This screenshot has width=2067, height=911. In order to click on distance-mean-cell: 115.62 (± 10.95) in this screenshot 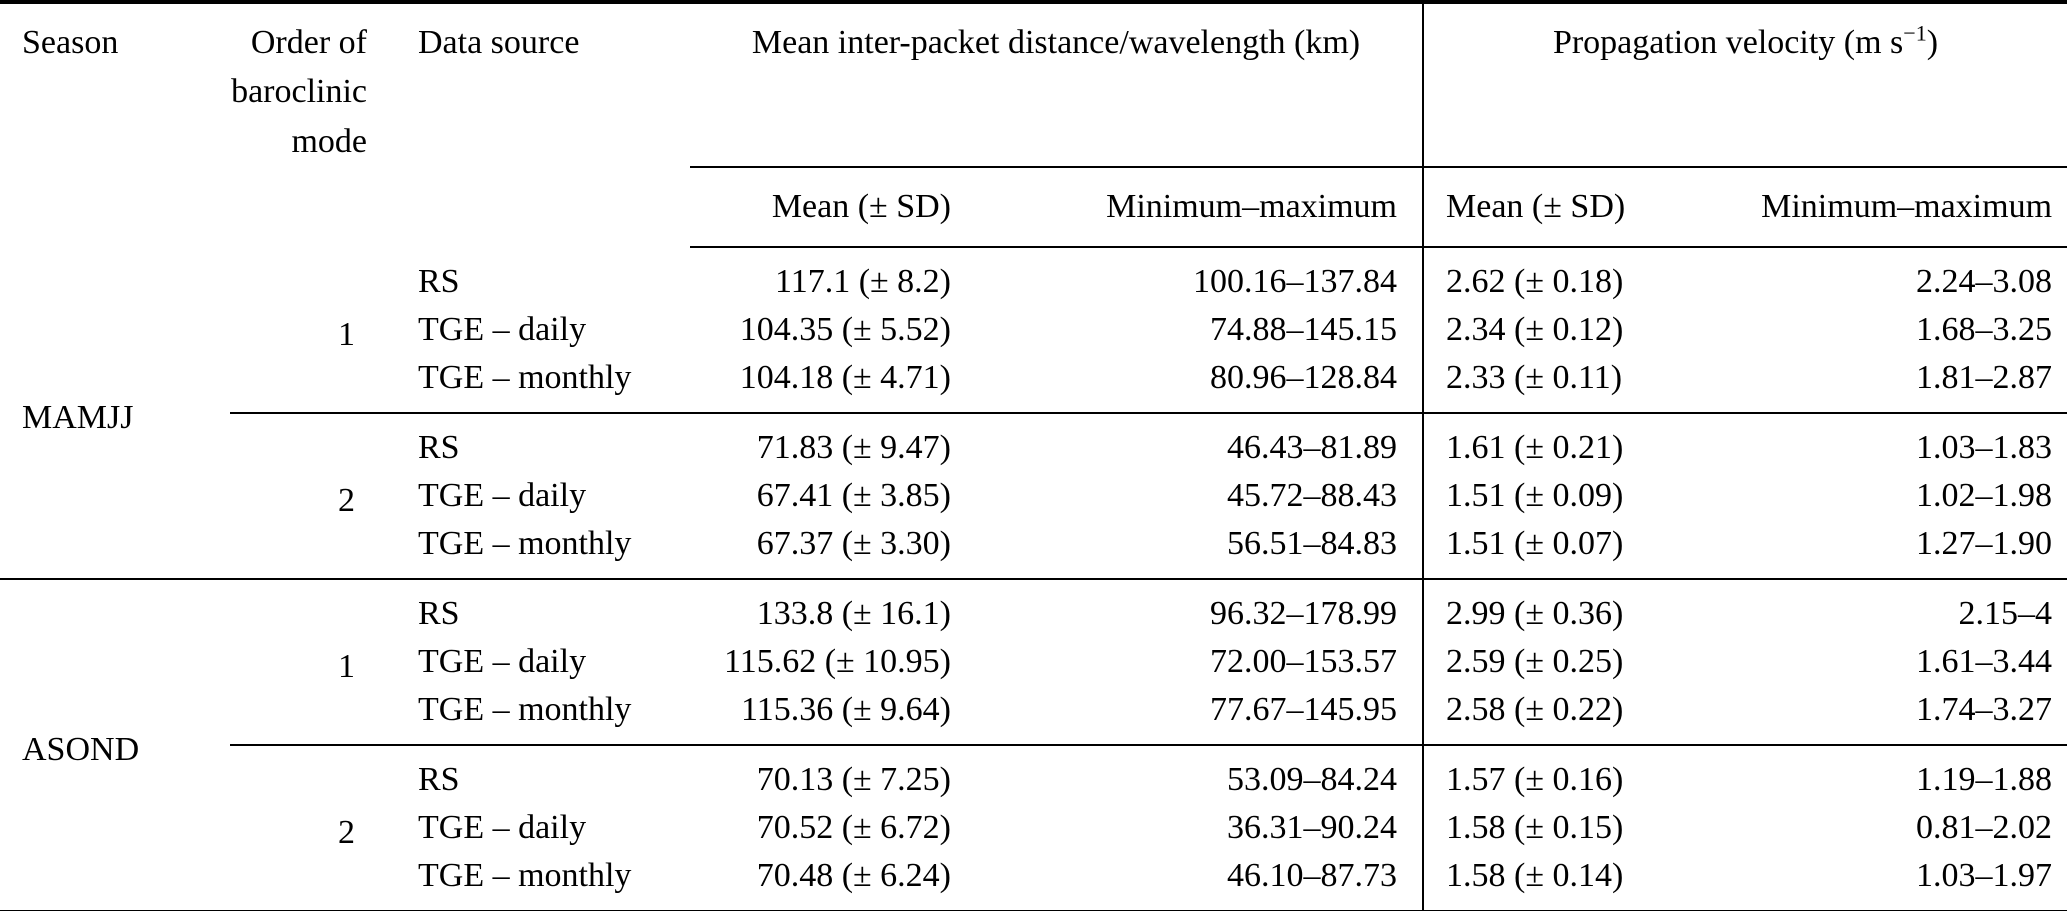, I will do `click(837, 661)`.